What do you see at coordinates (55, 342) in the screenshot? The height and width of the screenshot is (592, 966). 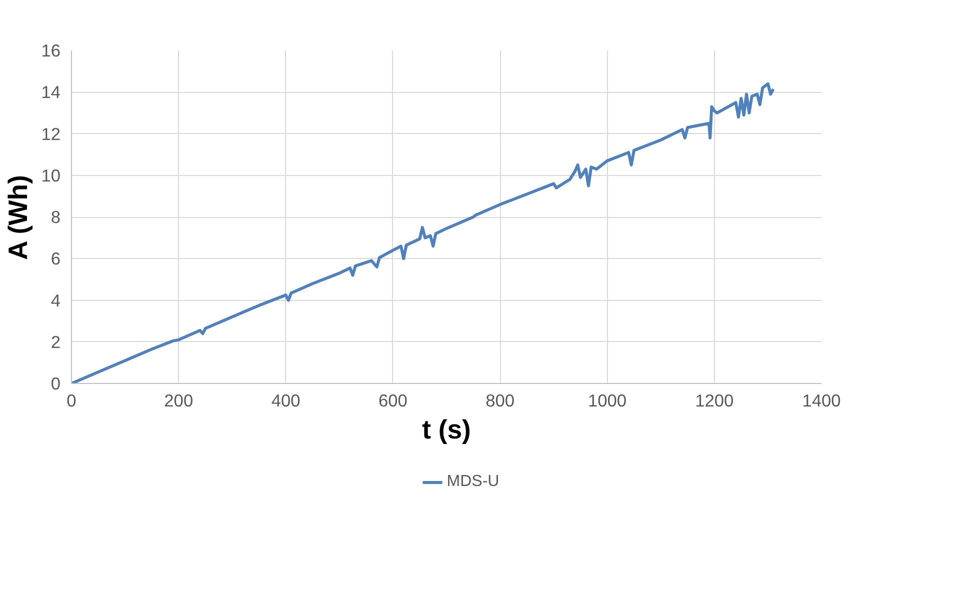 I see `y-tick-label: 2` at bounding box center [55, 342].